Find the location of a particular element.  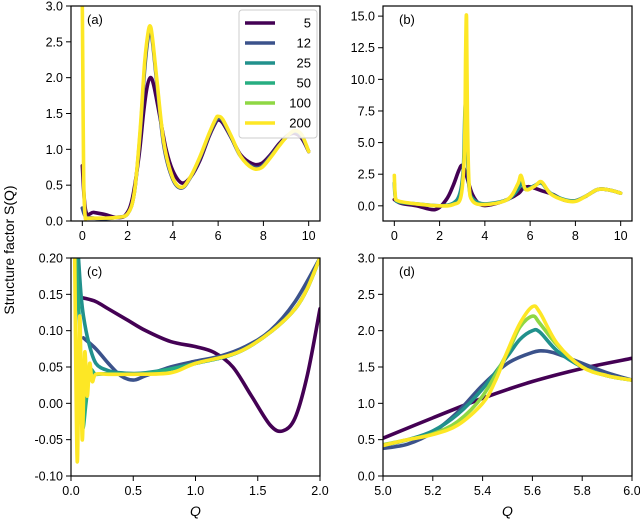

x-tick-label: 0.0 is located at coordinates (70, 491).